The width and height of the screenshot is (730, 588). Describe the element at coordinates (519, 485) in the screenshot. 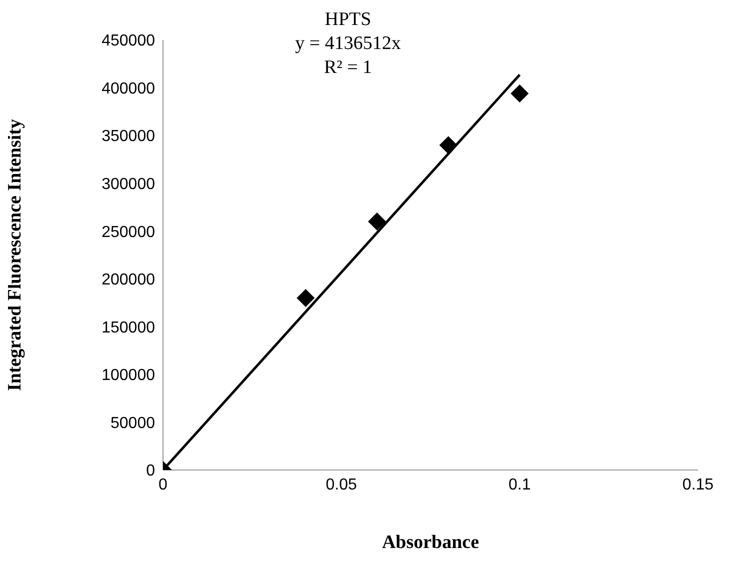

I see `x-tick-label: 0.1` at that location.